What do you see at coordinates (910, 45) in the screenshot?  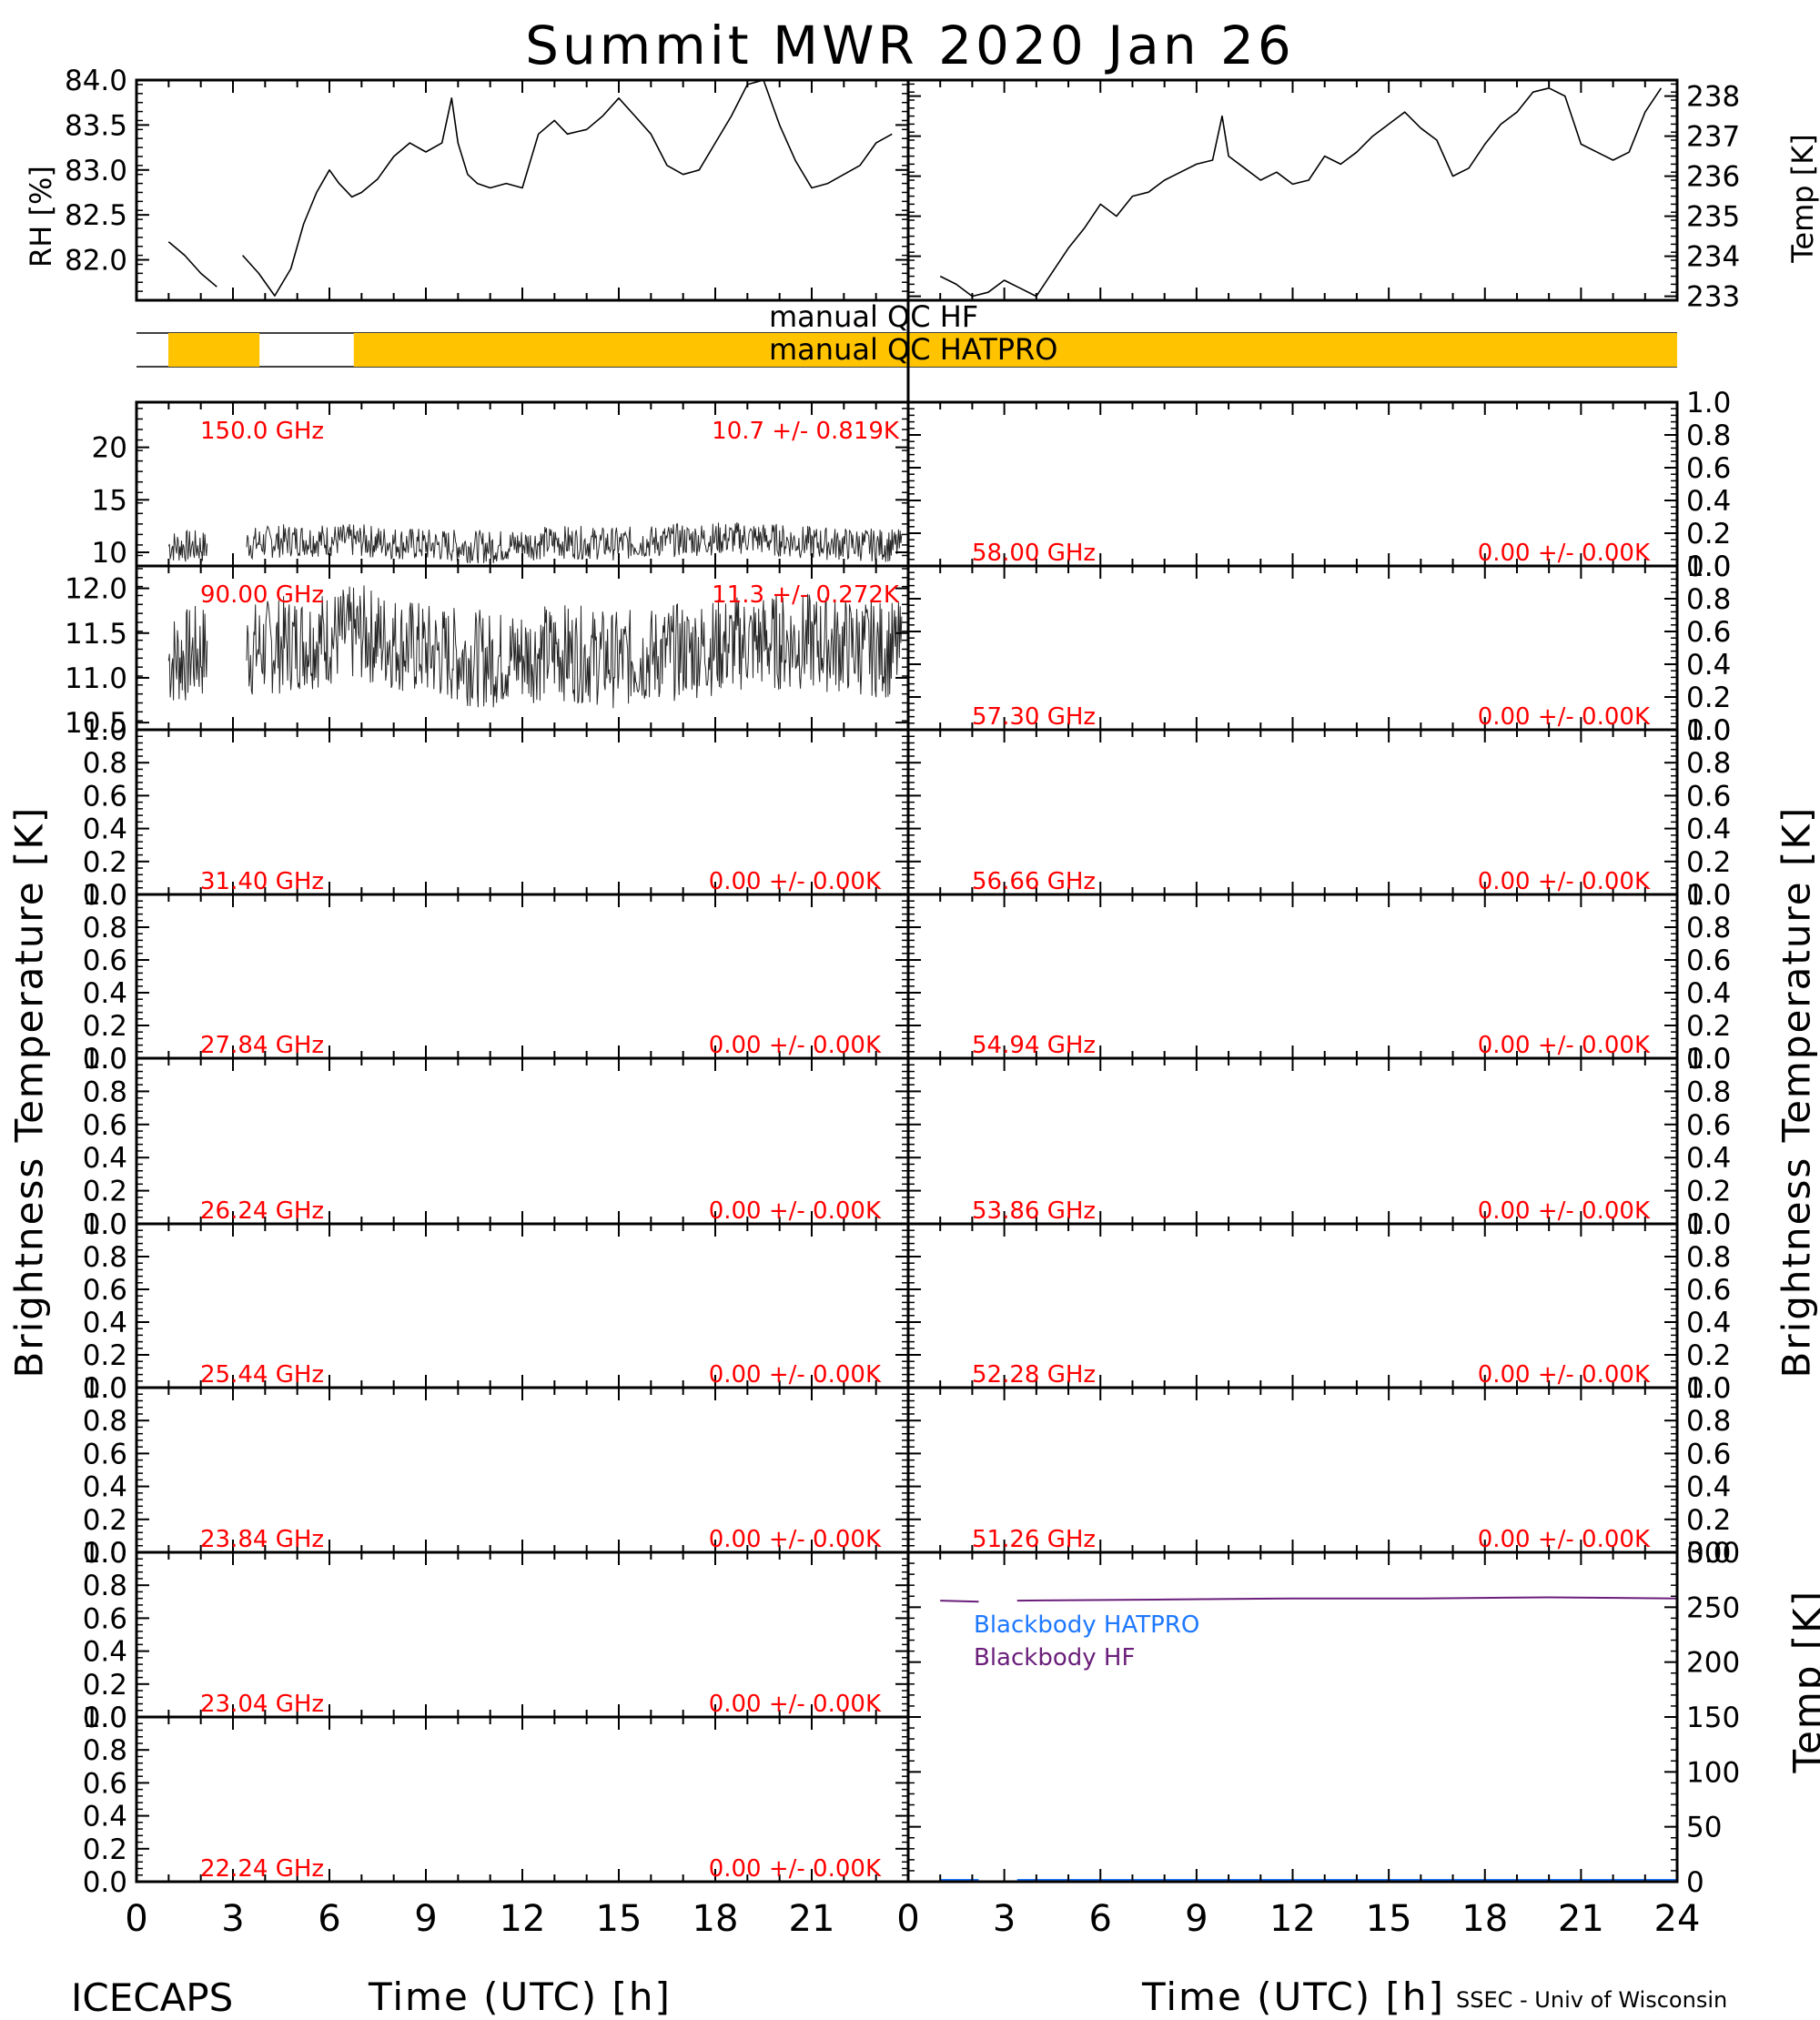 I see `page-title: Summit MWR 2020 Jan 26` at bounding box center [910, 45].